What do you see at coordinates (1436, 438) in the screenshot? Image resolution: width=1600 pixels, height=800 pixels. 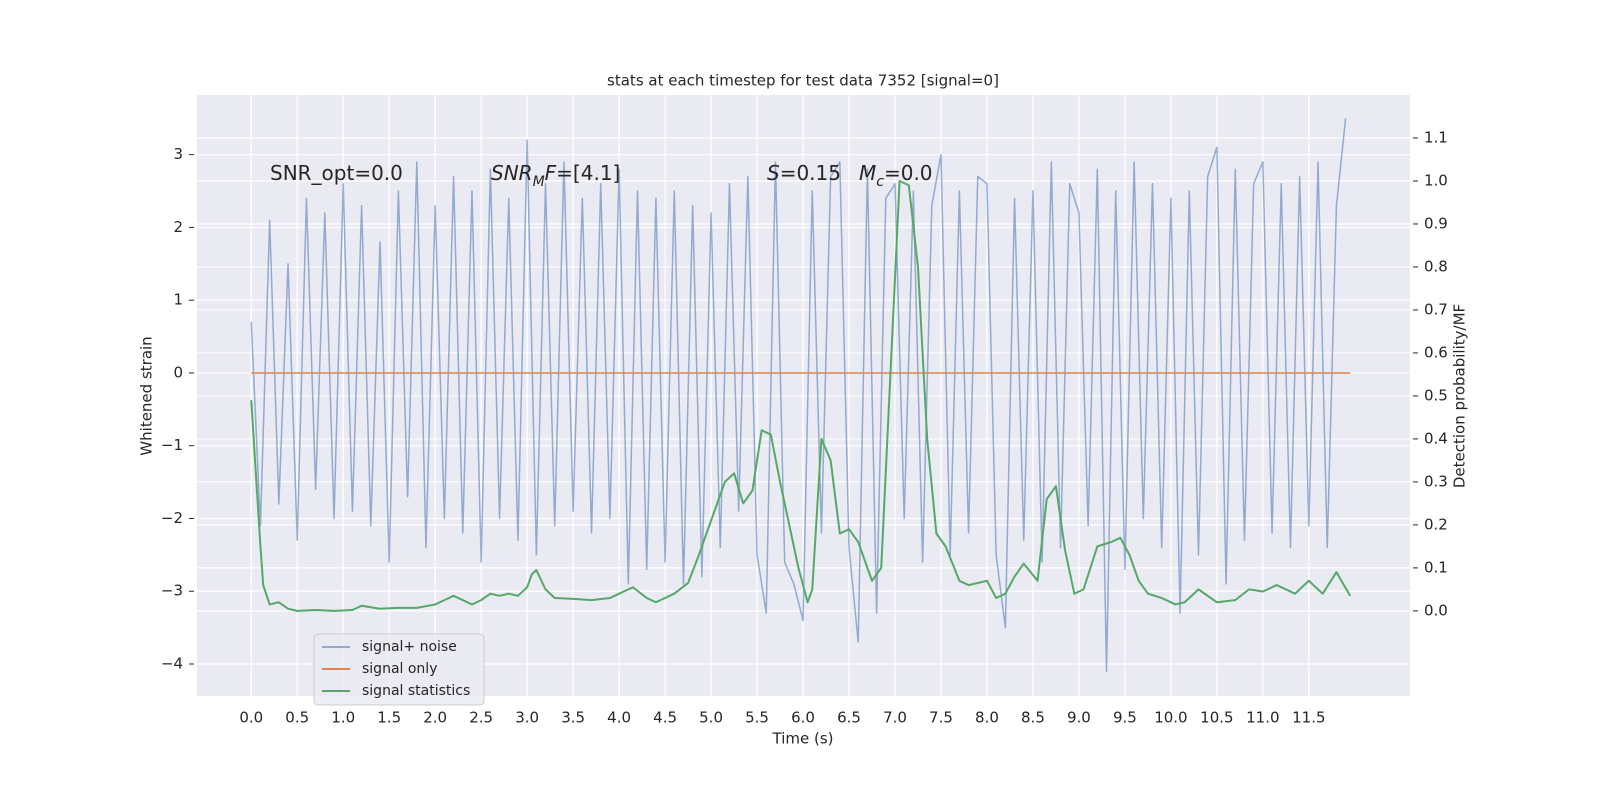 I see `y2-tick-label: 0.4` at bounding box center [1436, 438].